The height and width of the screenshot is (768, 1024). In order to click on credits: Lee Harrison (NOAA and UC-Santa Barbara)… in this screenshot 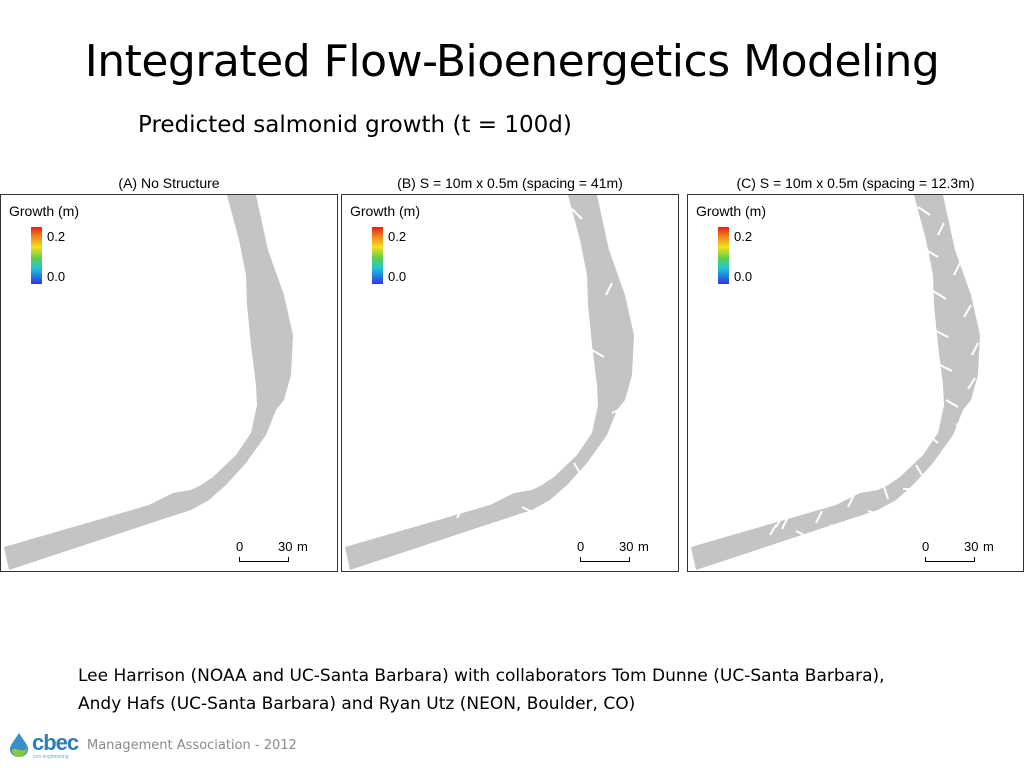, I will do `click(538, 690)`.